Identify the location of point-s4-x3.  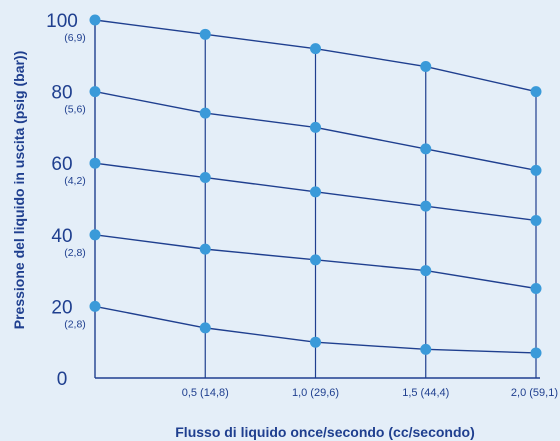
(426, 349).